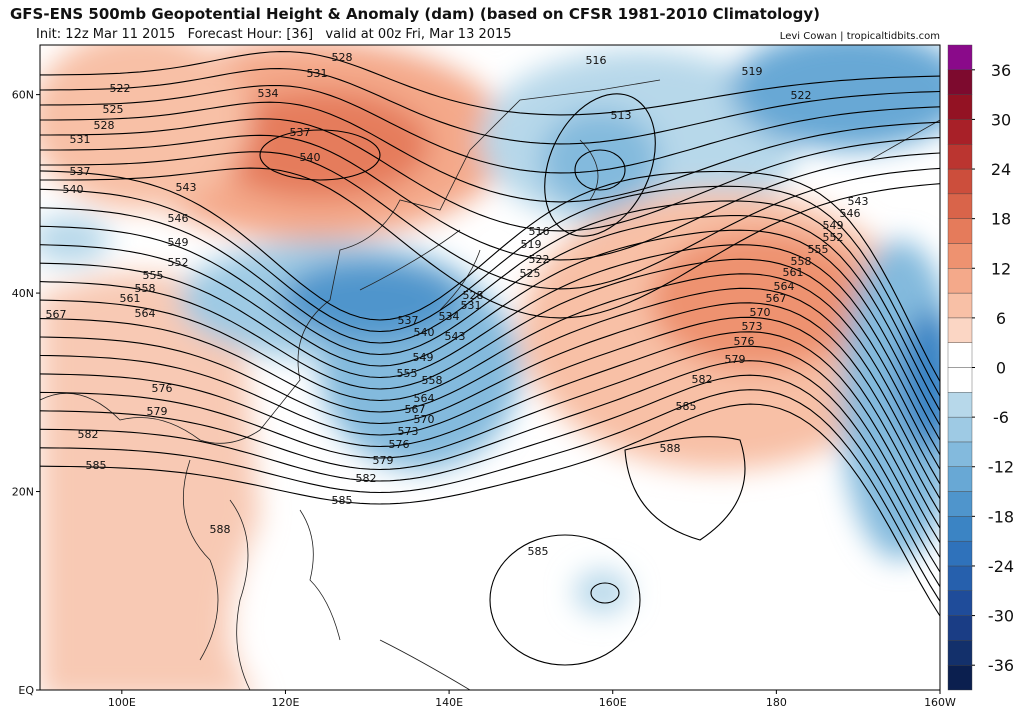  What do you see at coordinates (1001, 417) in the screenshot?
I see `colorbar-tick-label: -6` at bounding box center [1001, 417].